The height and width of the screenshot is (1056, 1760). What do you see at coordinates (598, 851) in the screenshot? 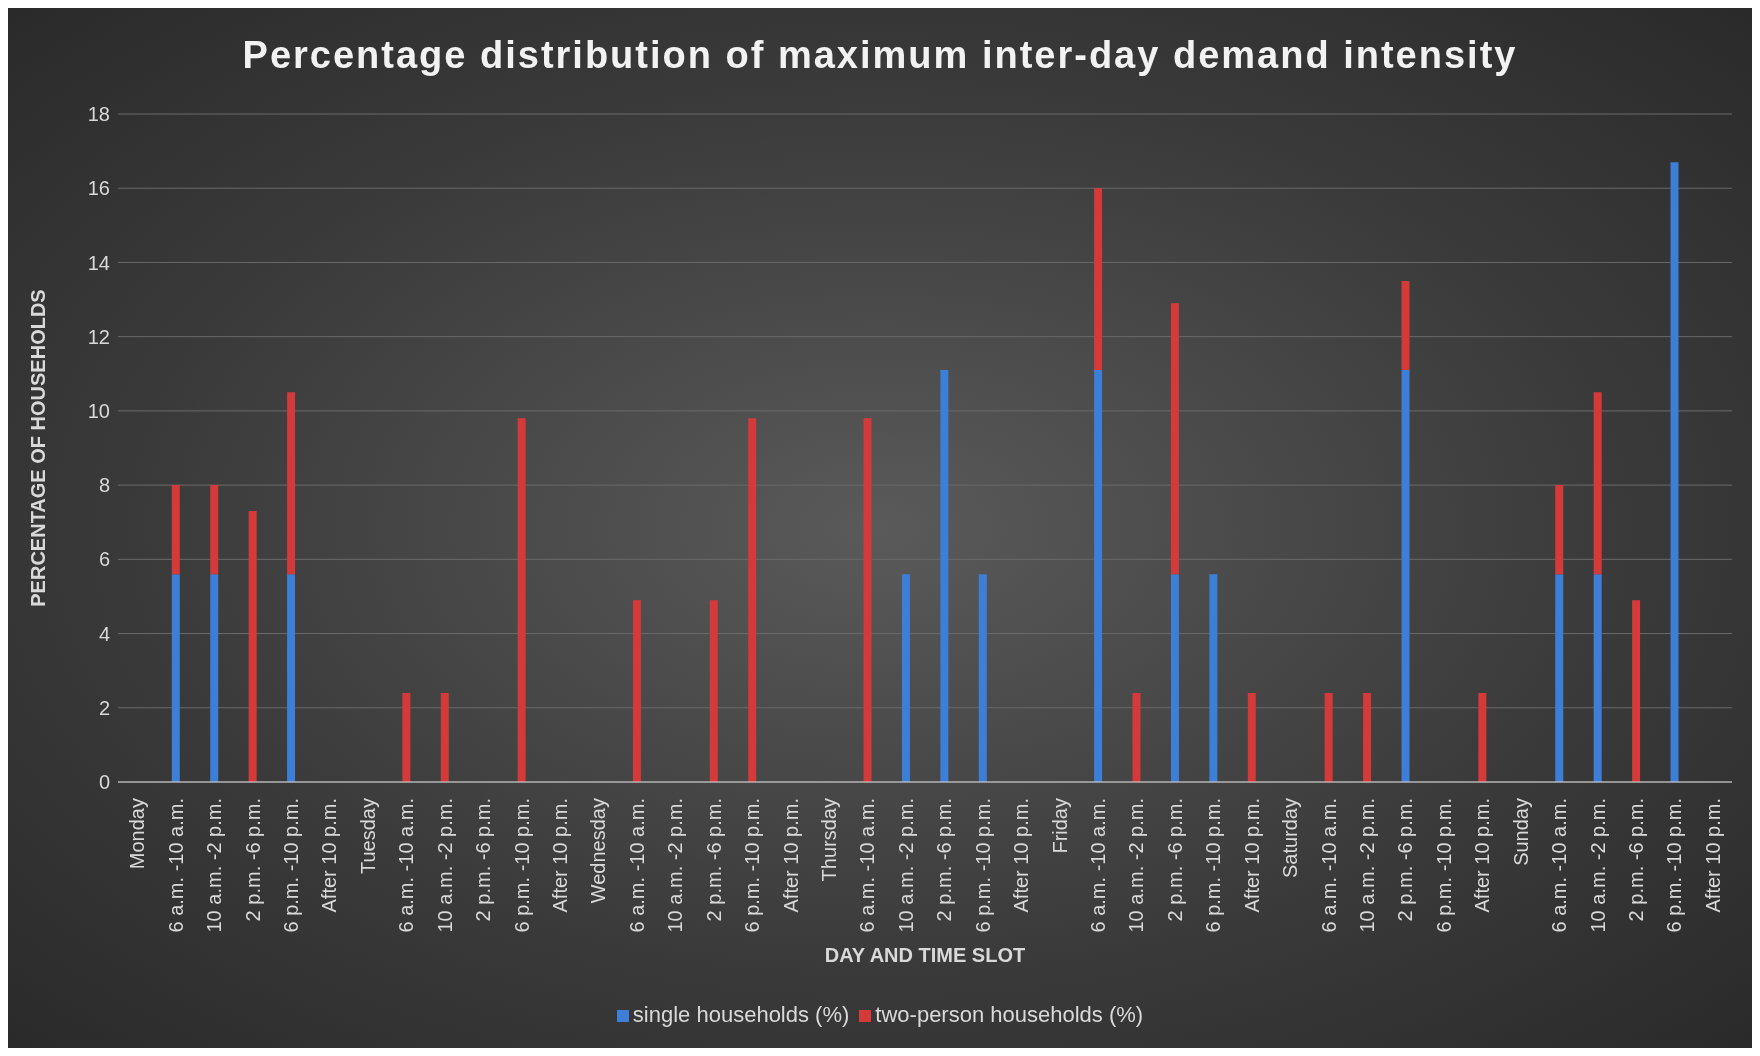
I see `x-tick-label: Wednesday` at bounding box center [598, 851].